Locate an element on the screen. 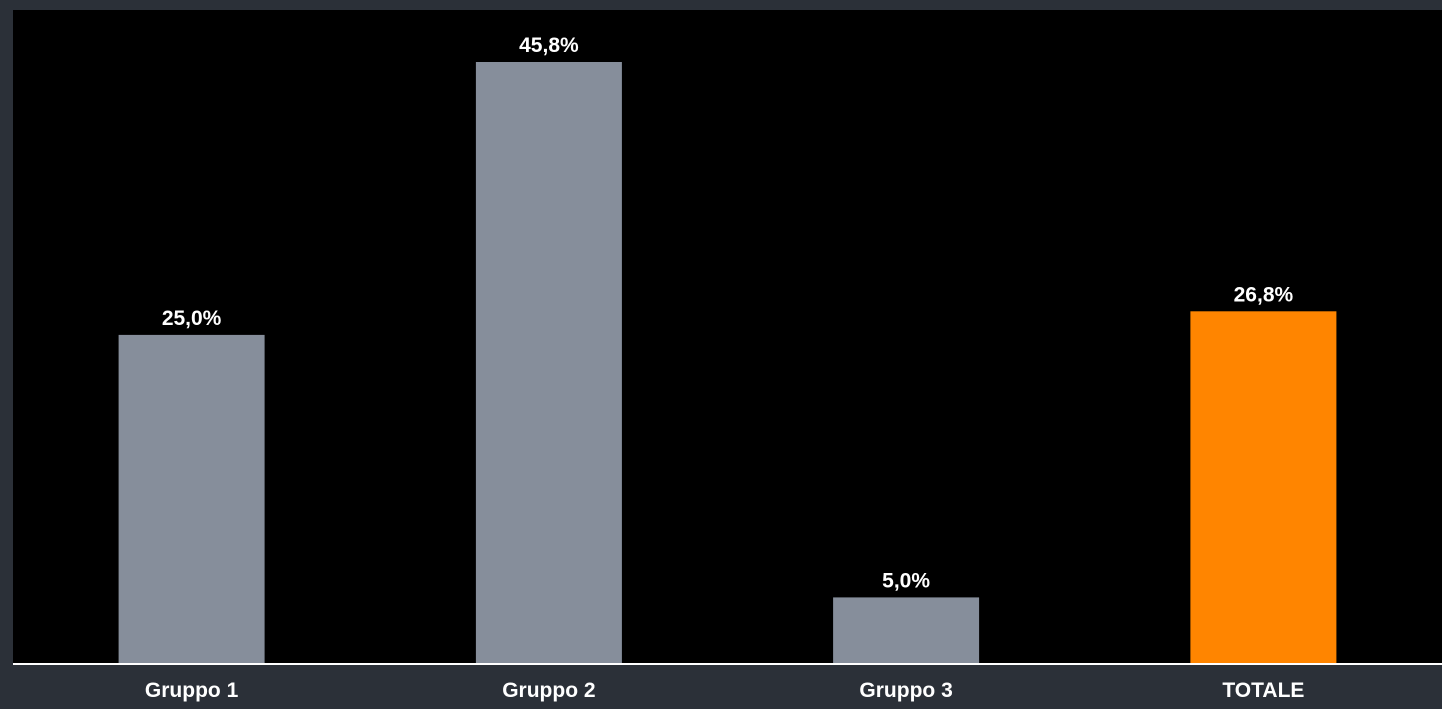 This screenshot has height=709, width=1442. value-label-gruppo-1: 25,0% is located at coordinates (192, 318).